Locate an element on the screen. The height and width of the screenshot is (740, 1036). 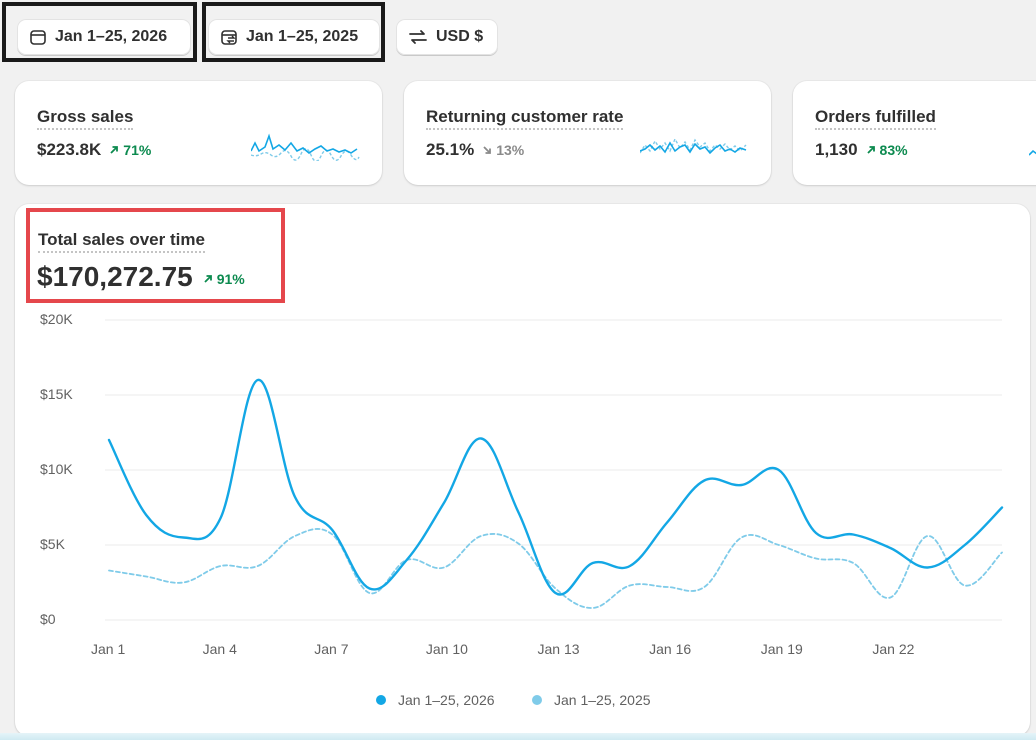
chart-legend-comparison: Jan 1–25, 2025 is located at coordinates (591, 700).